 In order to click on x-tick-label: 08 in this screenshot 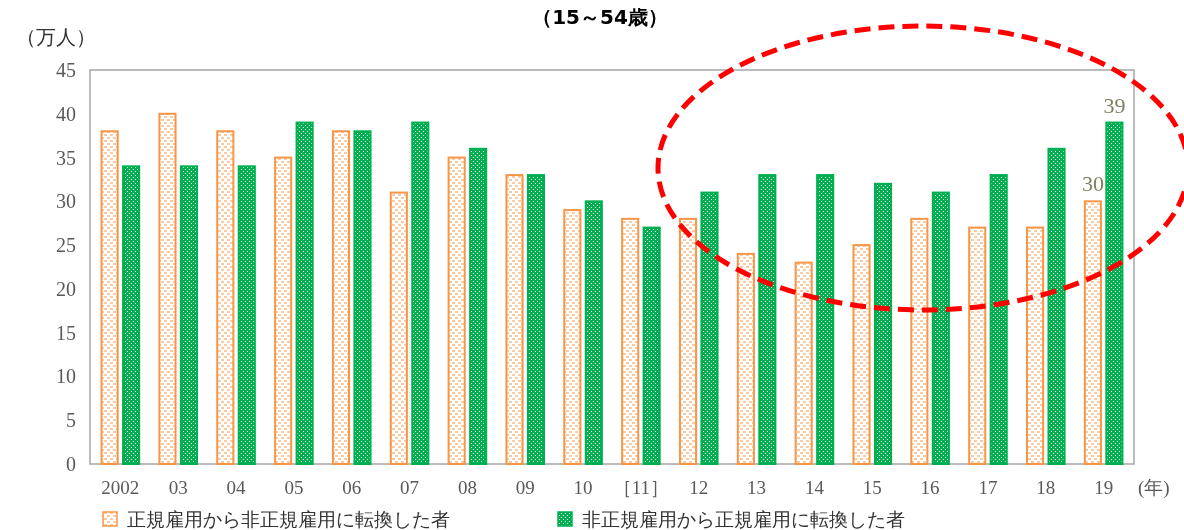, I will do `click(467, 487)`.